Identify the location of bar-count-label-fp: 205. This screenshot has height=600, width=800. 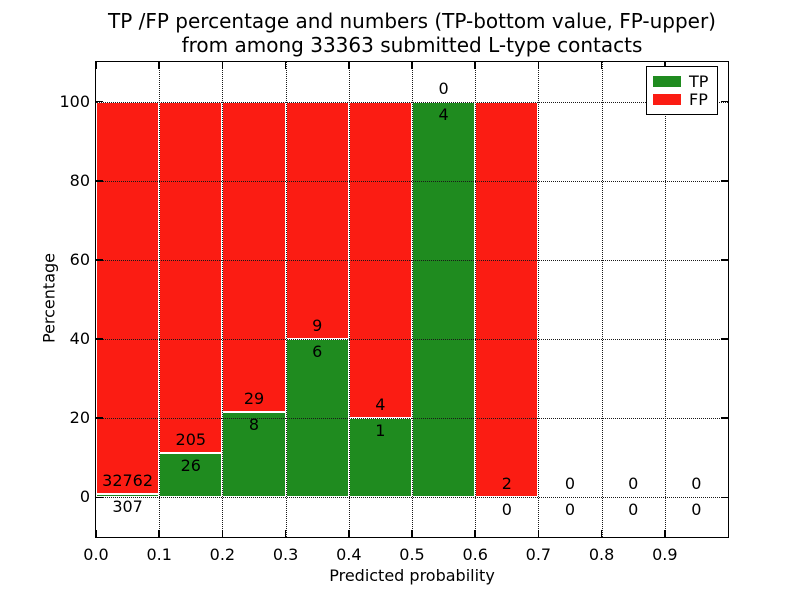
(191, 439).